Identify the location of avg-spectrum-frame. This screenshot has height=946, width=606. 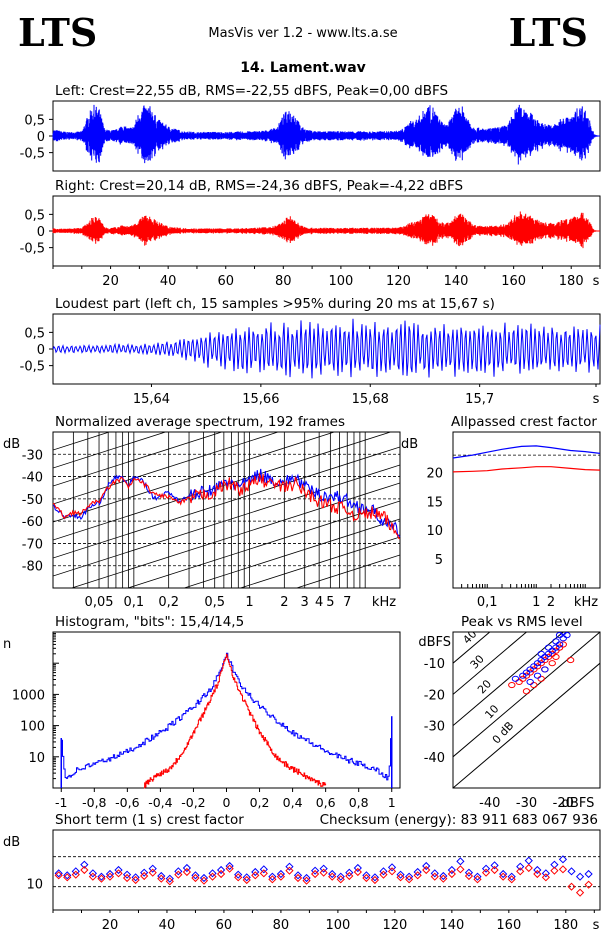
(226, 510).